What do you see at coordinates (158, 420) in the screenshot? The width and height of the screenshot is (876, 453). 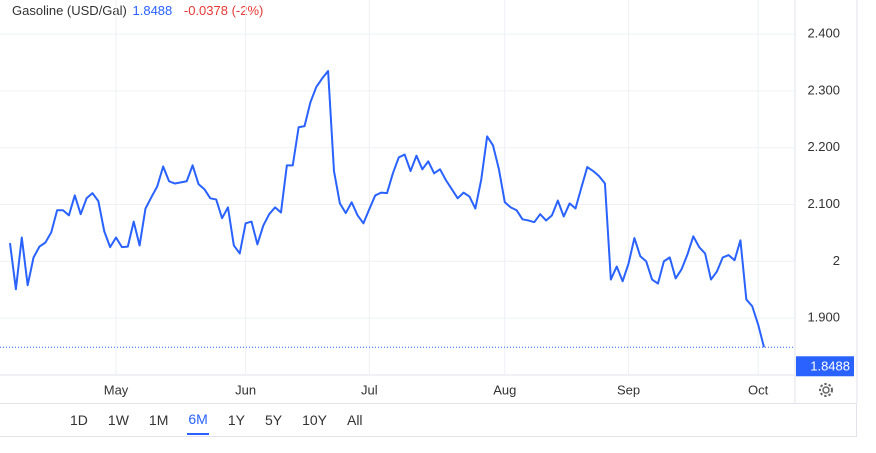 I see `range-button: 1M` at bounding box center [158, 420].